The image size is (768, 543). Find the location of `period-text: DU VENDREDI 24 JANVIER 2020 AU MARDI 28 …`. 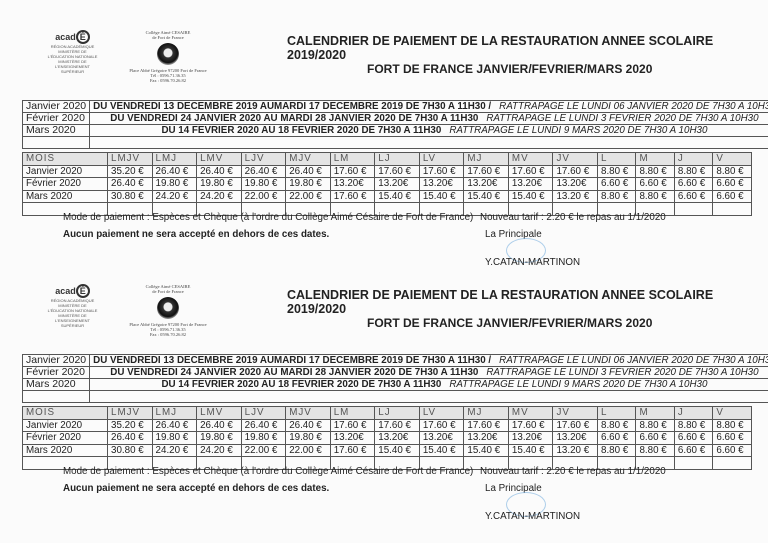

period-text: DU VENDREDI 24 JANVIER 2020 AU MARDI 28 … is located at coordinates (294, 118).